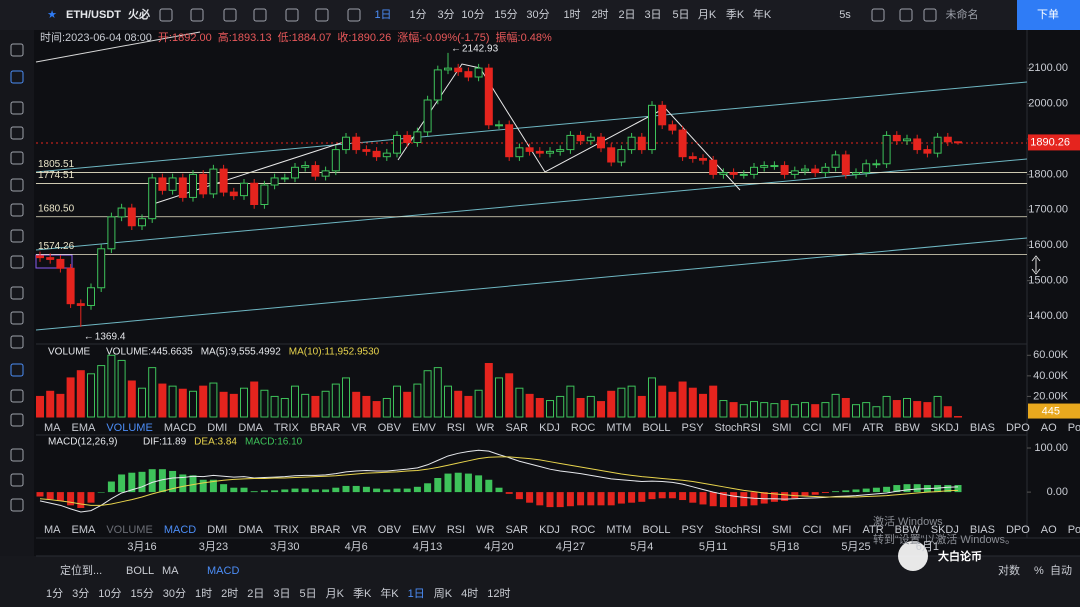 This screenshot has width=1080, height=607. Describe the element at coordinates (1074, 428) in the screenshot. I see `indicator-tab: Position` at that location.